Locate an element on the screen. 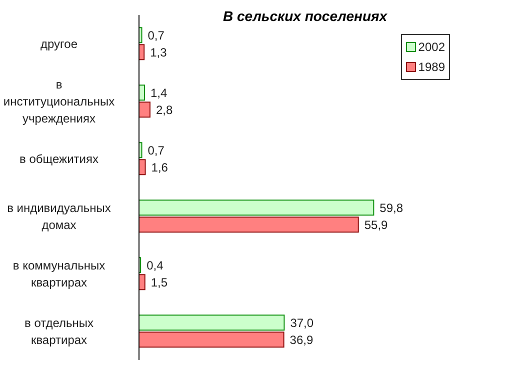 This screenshot has height=375, width=514. data-label: 2,8 is located at coordinates (164, 109).